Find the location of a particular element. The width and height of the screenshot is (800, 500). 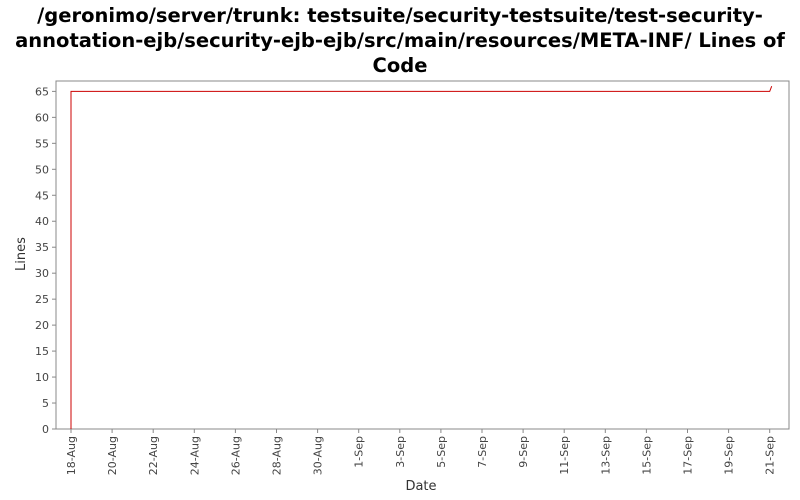

x-tick-label: 7-Sep is located at coordinates (482, 452).